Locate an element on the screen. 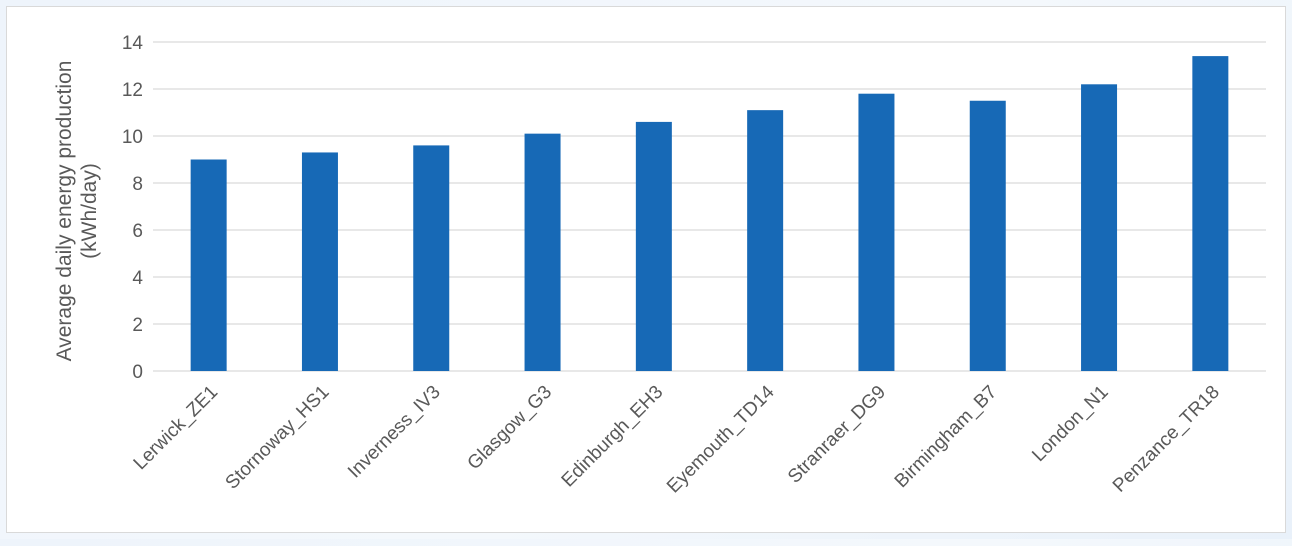  bar-Birmingham_B7 is located at coordinates (987, 235).